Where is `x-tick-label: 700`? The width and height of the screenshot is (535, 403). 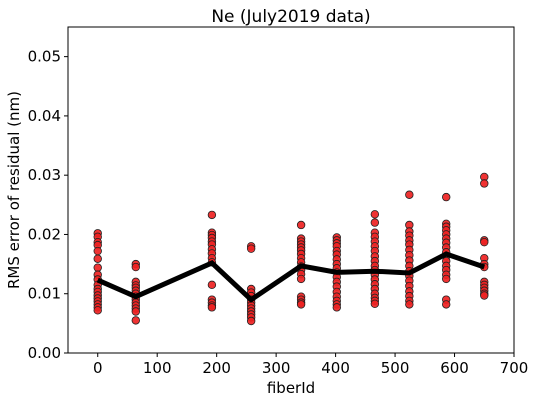 x-tick-label: 700 is located at coordinates (514, 368).